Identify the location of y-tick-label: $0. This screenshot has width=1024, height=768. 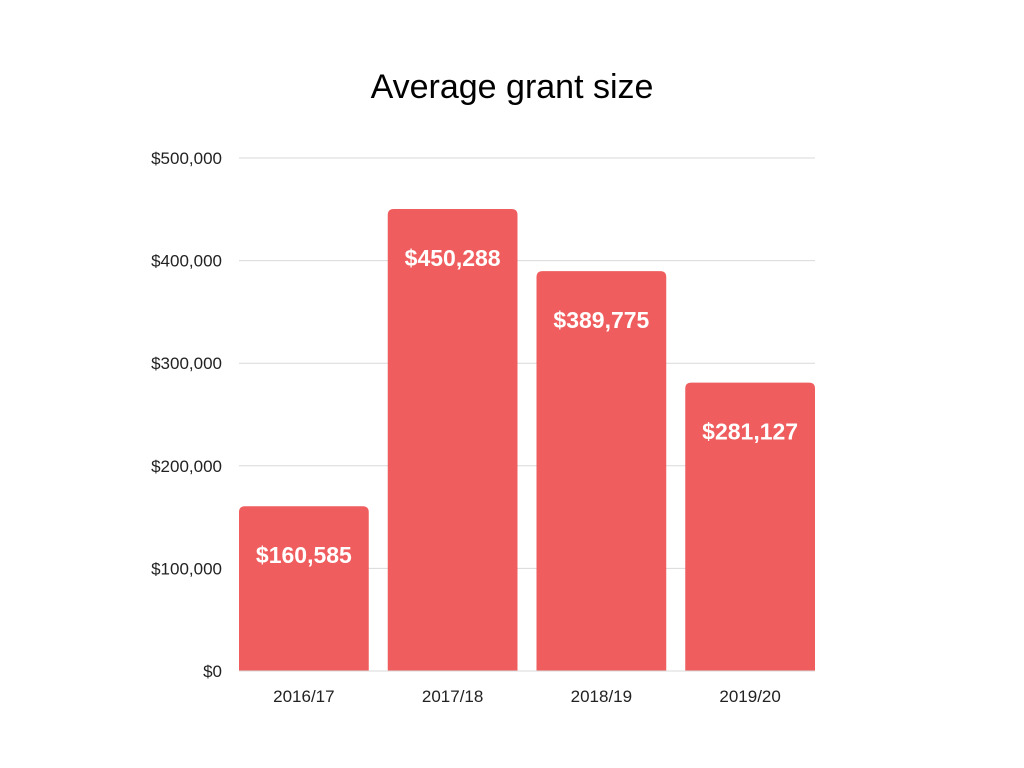
(212, 671).